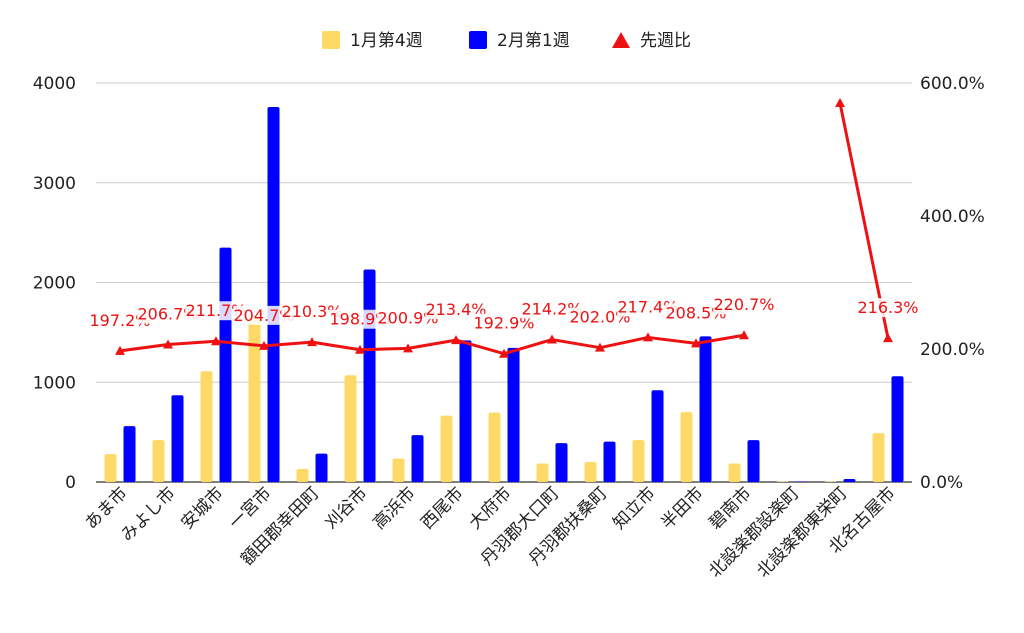  Describe the element at coordinates (346, 508) in the screenshot. I see `x-category-label: 刈谷市` at that location.